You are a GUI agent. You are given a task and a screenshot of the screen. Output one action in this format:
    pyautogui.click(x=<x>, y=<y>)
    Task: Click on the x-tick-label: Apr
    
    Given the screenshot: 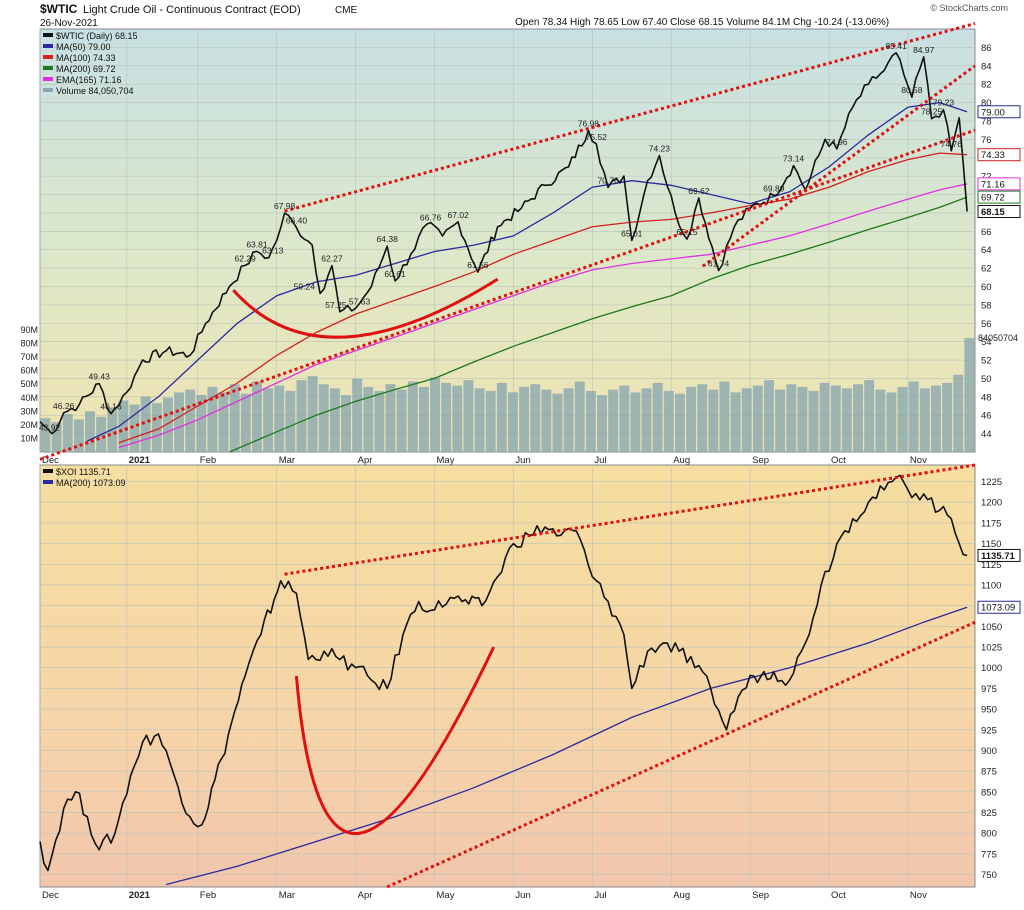 What is the action you would take?
    pyautogui.click(x=365, y=460)
    